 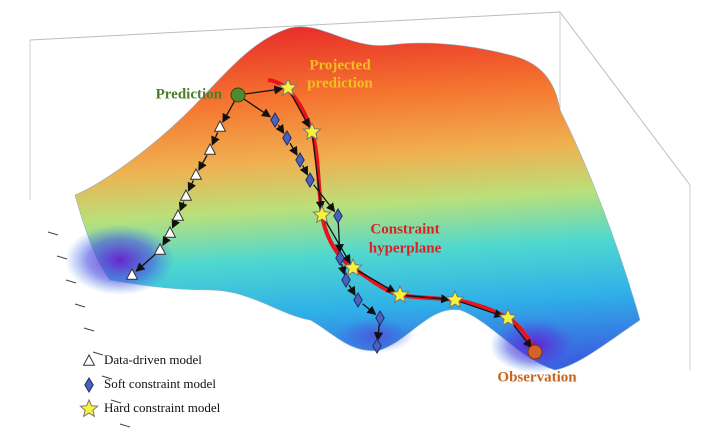 What do you see at coordinates (535, 352) in the screenshot?
I see `observation-point` at bounding box center [535, 352].